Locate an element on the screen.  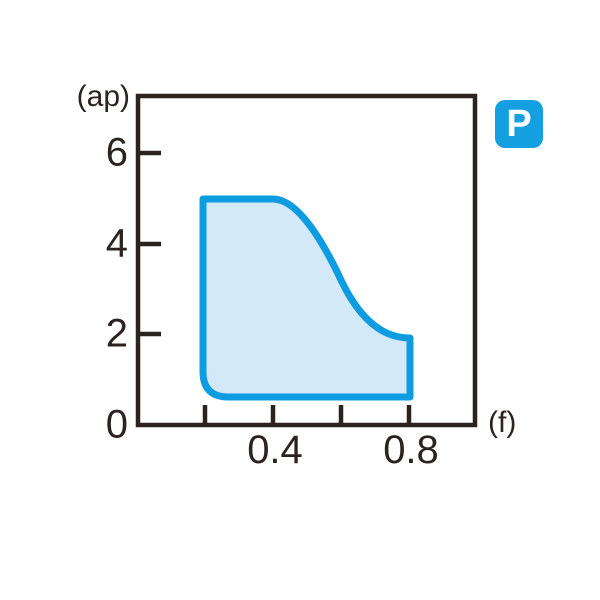
y-axis-caption: (ap) is located at coordinates (103, 96).